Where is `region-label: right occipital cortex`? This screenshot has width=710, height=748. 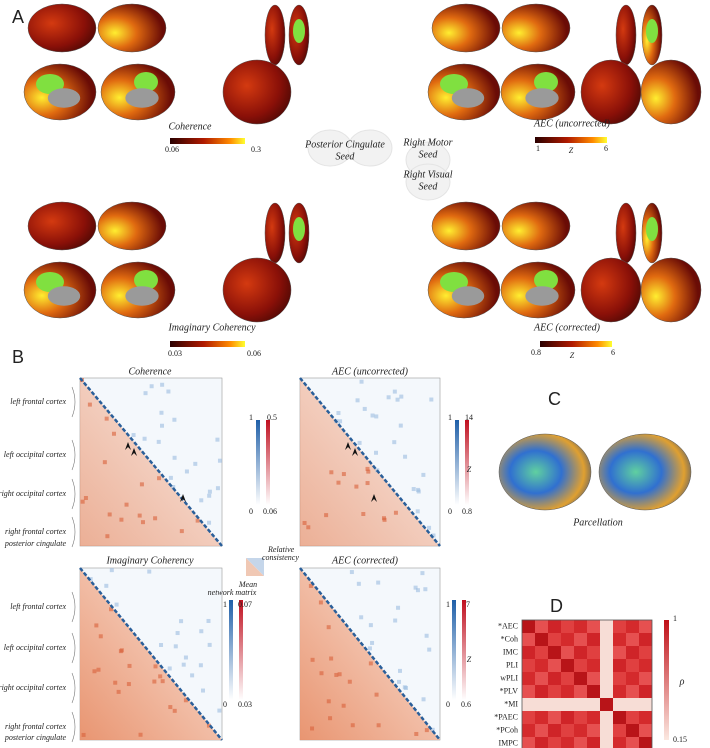 region-label: right occipital cortex is located at coordinates (33, 493).